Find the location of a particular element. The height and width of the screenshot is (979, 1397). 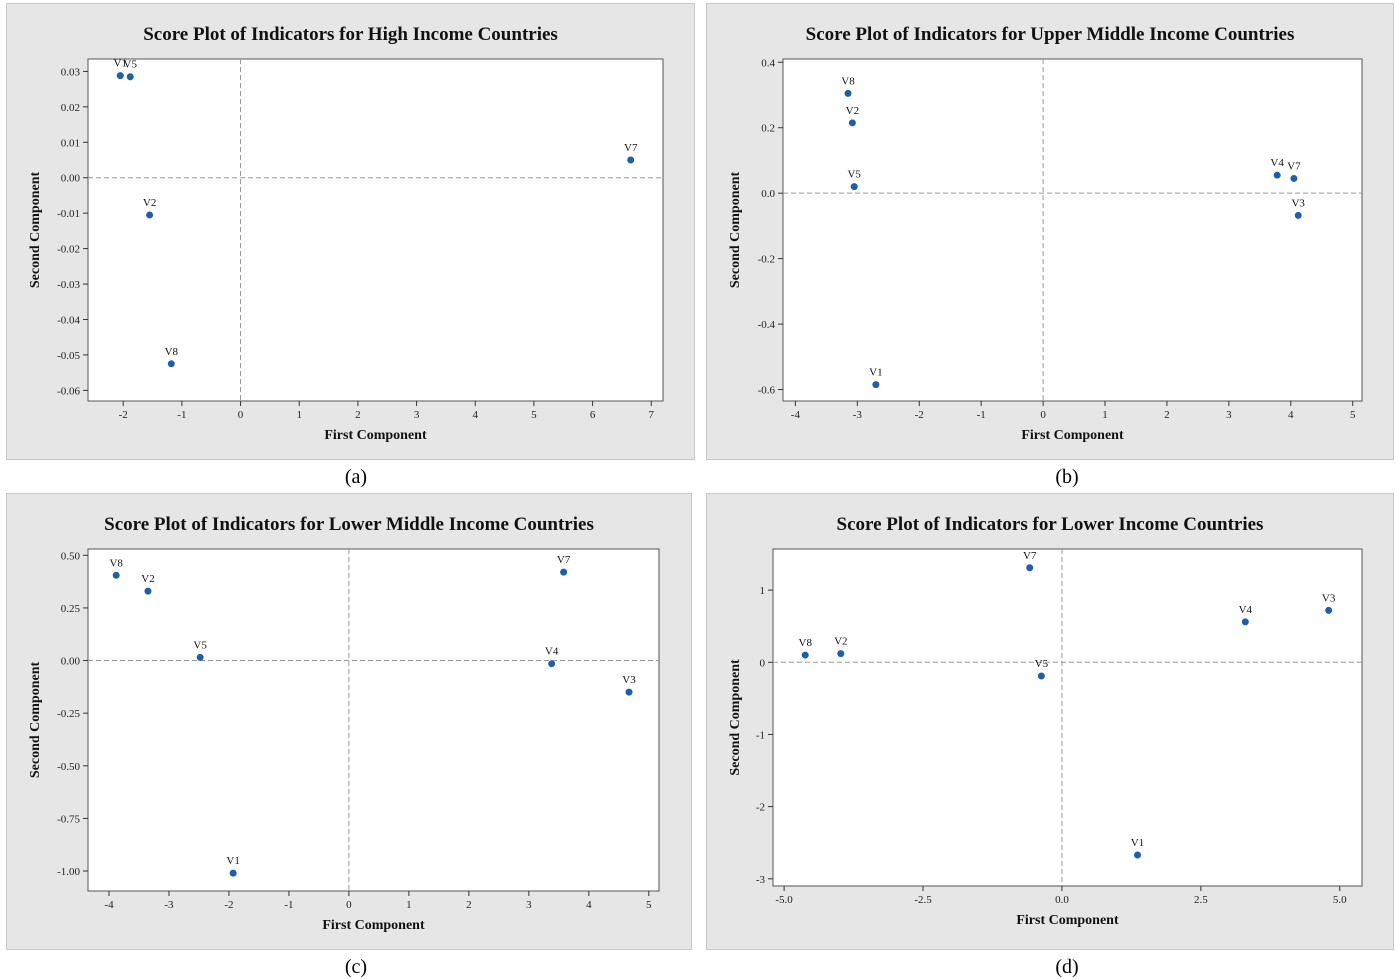

x-tick-label: -4 is located at coordinates (796, 415).